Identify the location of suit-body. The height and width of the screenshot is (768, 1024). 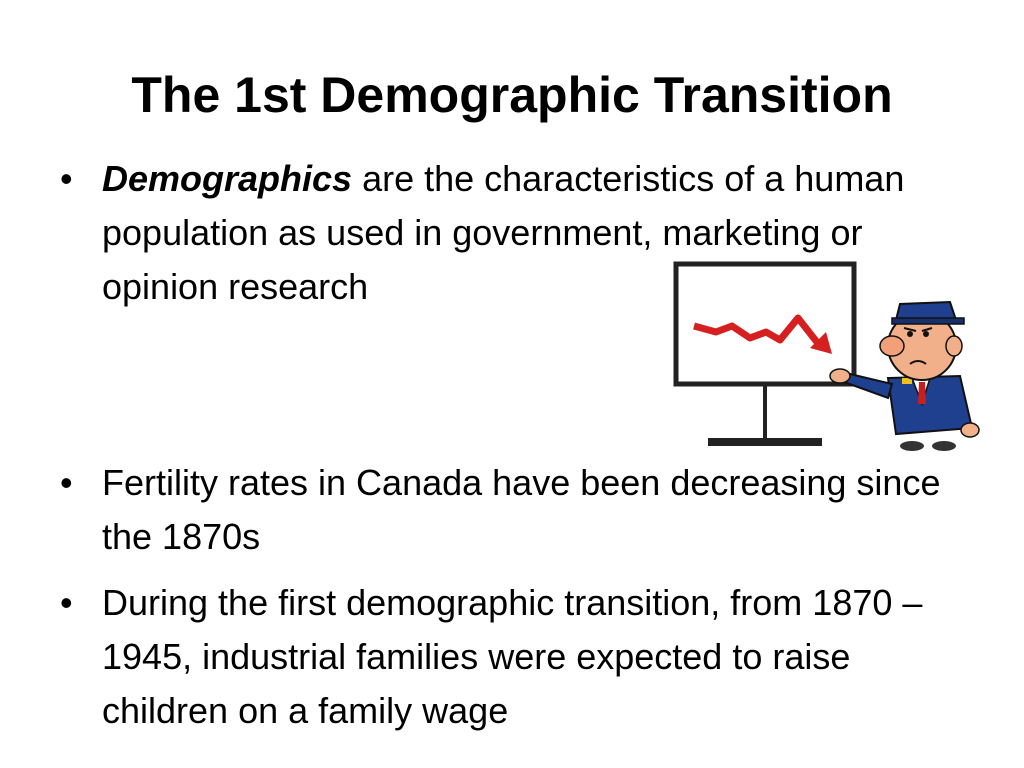
(930, 405).